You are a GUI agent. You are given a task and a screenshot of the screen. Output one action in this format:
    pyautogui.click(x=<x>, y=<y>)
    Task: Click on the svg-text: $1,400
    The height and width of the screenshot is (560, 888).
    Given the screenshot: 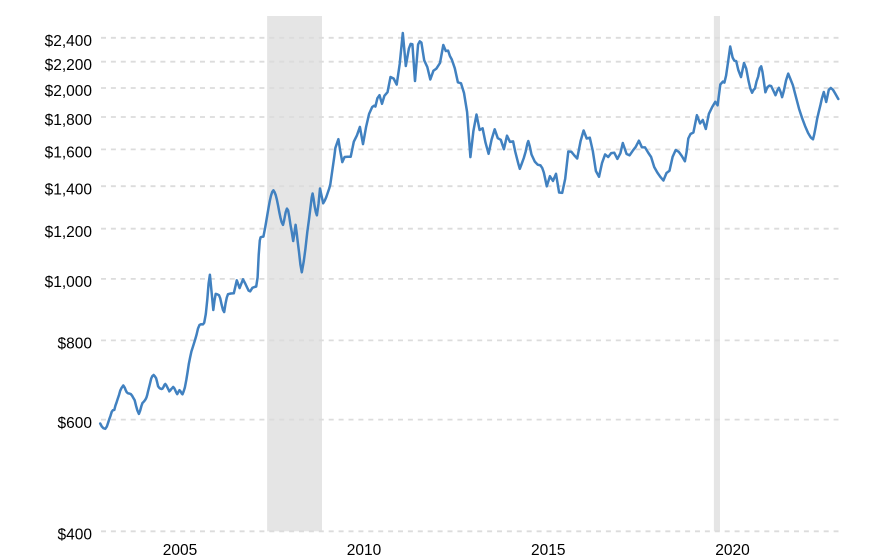 What is the action you would take?
    pyautogui.click(x=69, y=189)
    